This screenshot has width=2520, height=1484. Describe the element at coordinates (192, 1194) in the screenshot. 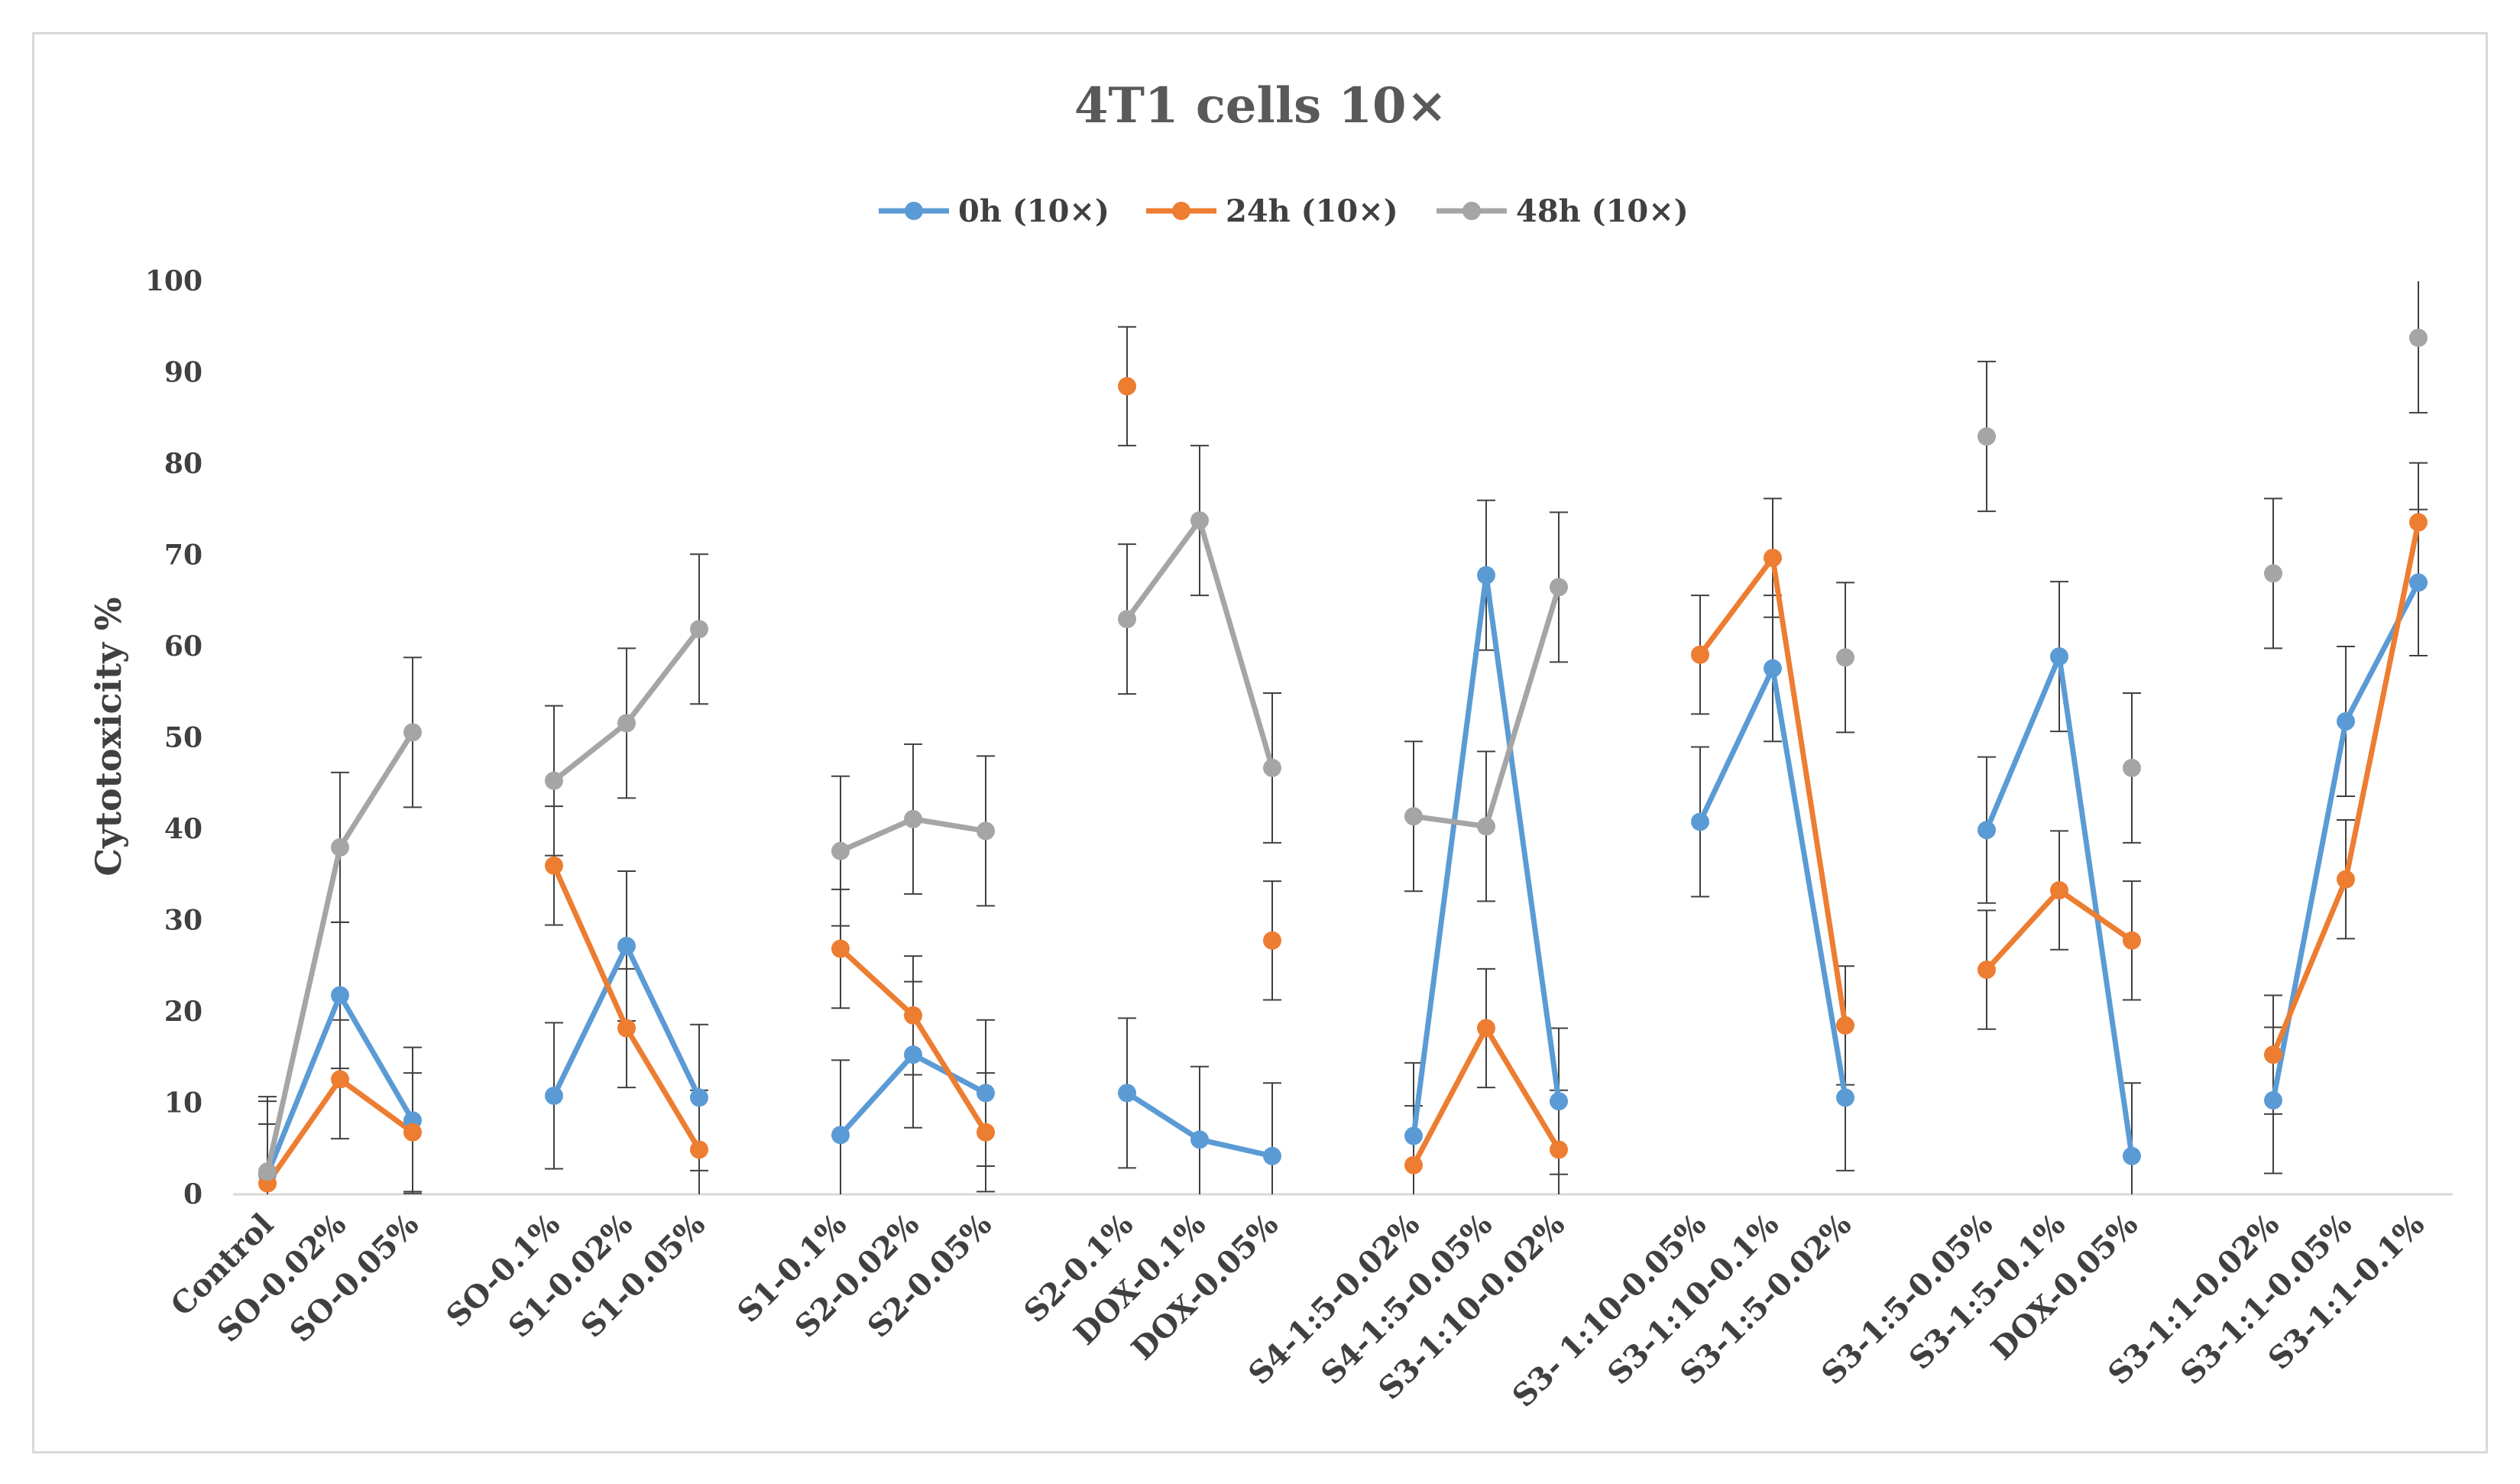

I see `y-tick-label: 0` at that location.